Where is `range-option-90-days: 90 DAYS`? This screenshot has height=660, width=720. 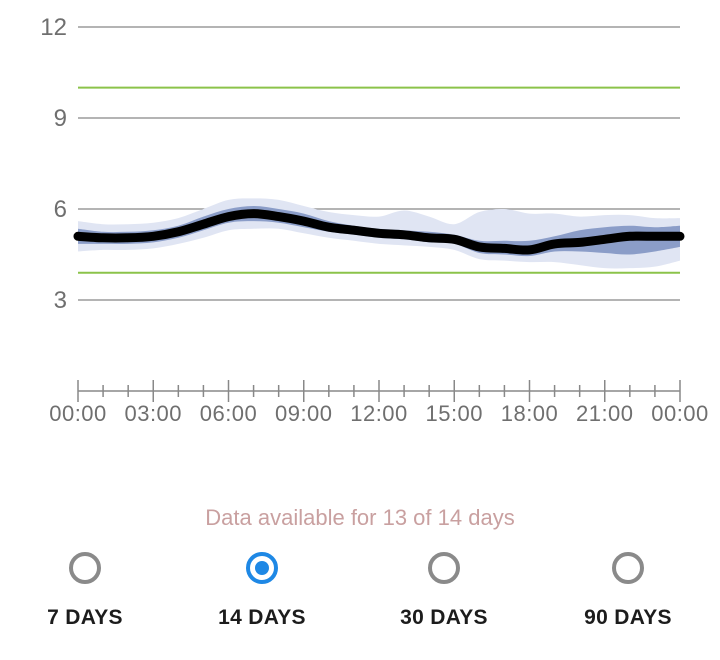 range-option-90-days: 90 DAYS is located at coordinates (628, 591).